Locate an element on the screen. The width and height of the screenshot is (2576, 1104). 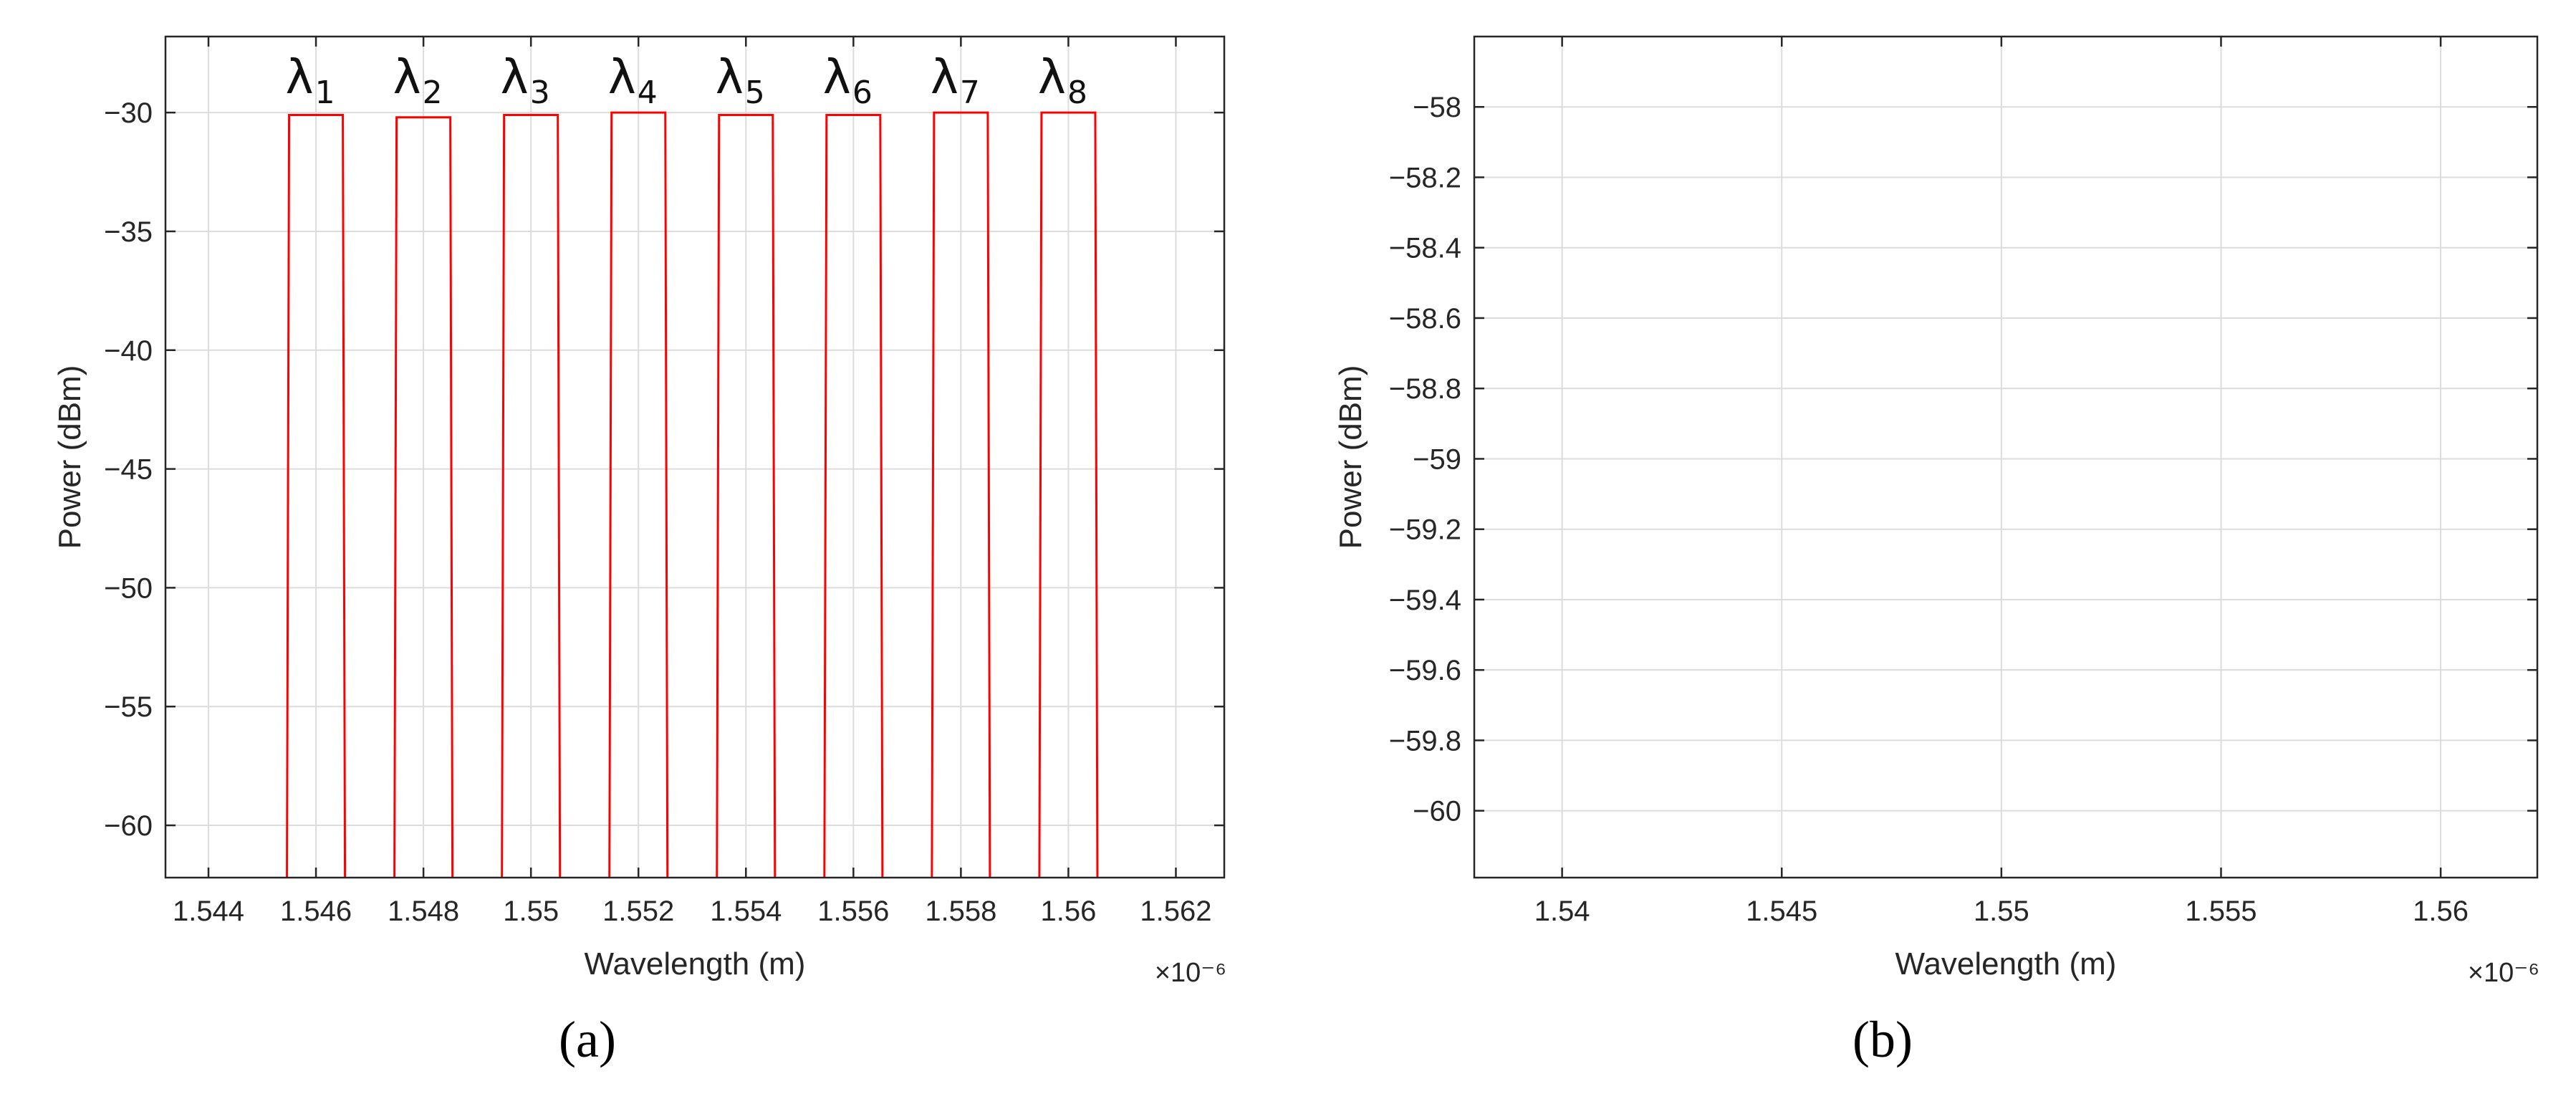
channel-8-label: λ8 is located at coordinates (1062, 80).